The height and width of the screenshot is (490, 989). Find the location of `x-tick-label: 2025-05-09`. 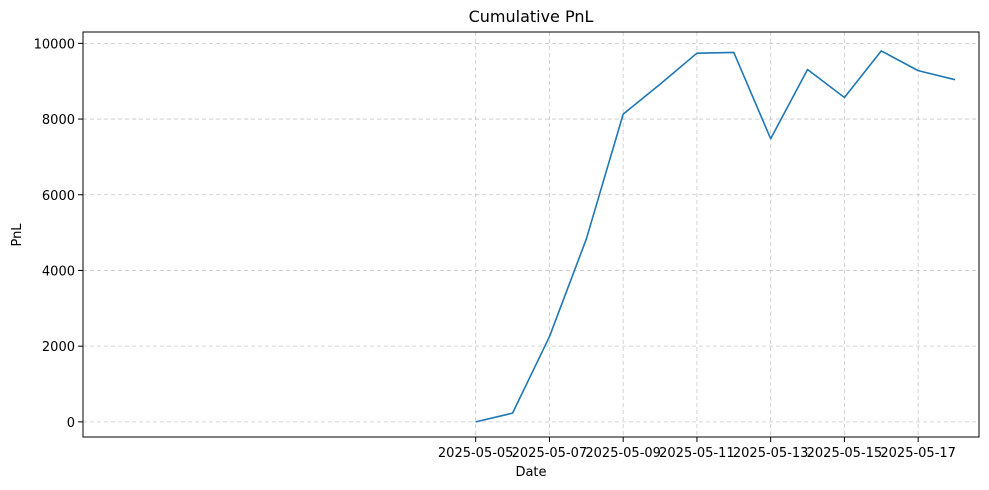

x-tick-label: 2025-05-09 is located at coordinates (623, 453).